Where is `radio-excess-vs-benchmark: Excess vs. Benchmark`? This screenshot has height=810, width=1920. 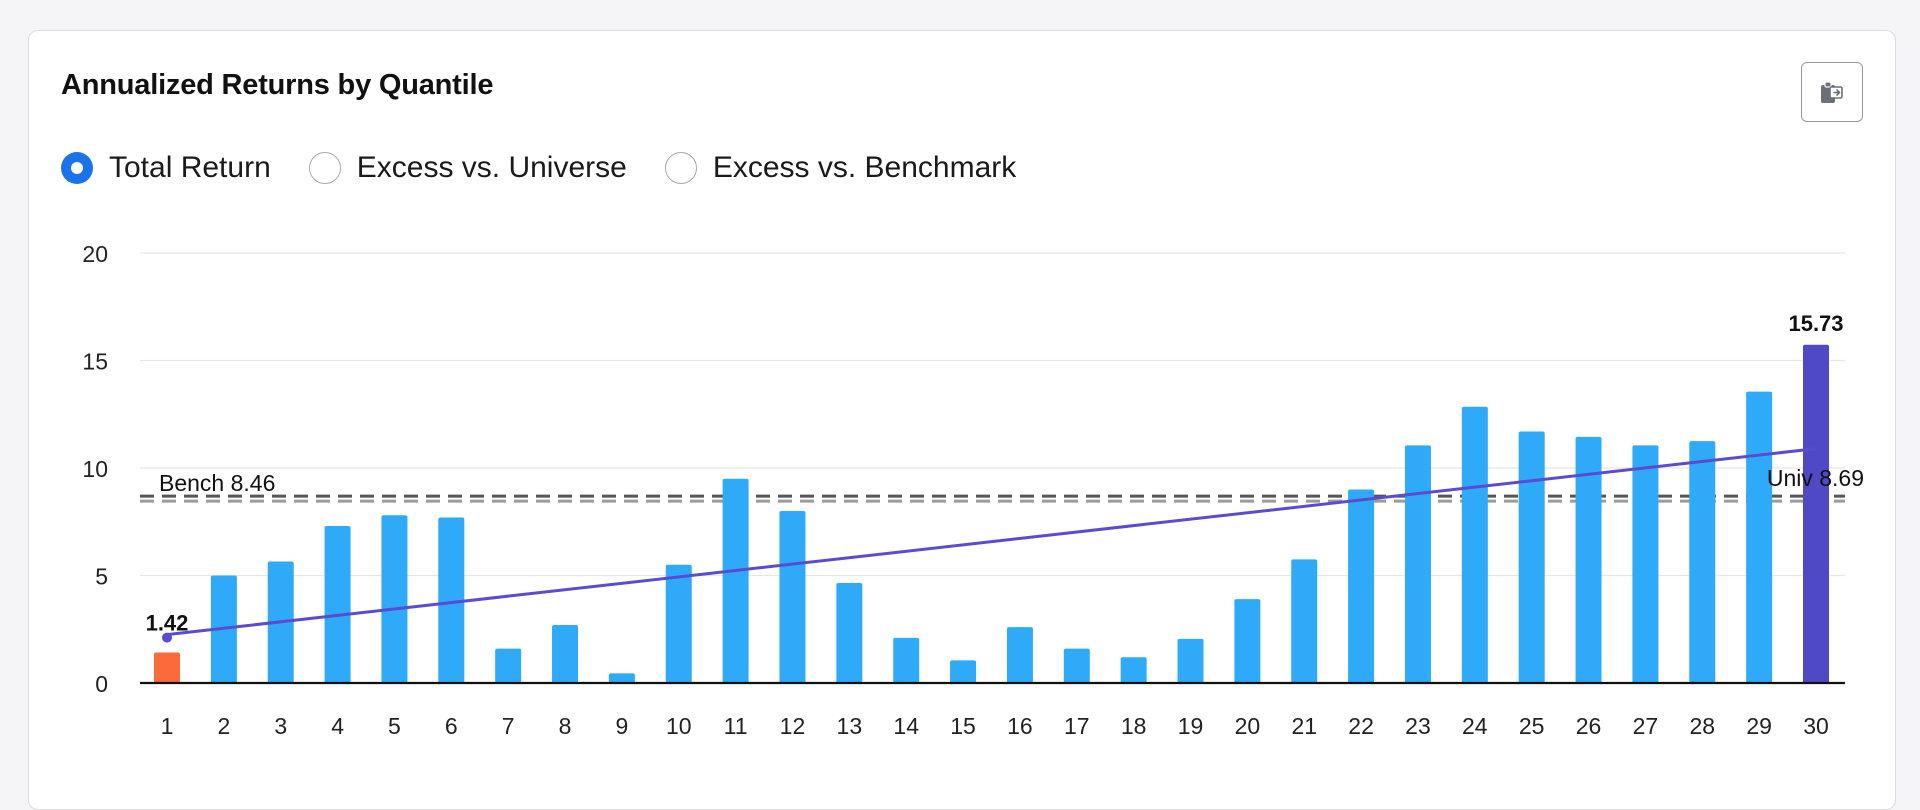 radio-excess-vs-benchmark: Excess vs. Benchmark is located at coordinates (840, 168).